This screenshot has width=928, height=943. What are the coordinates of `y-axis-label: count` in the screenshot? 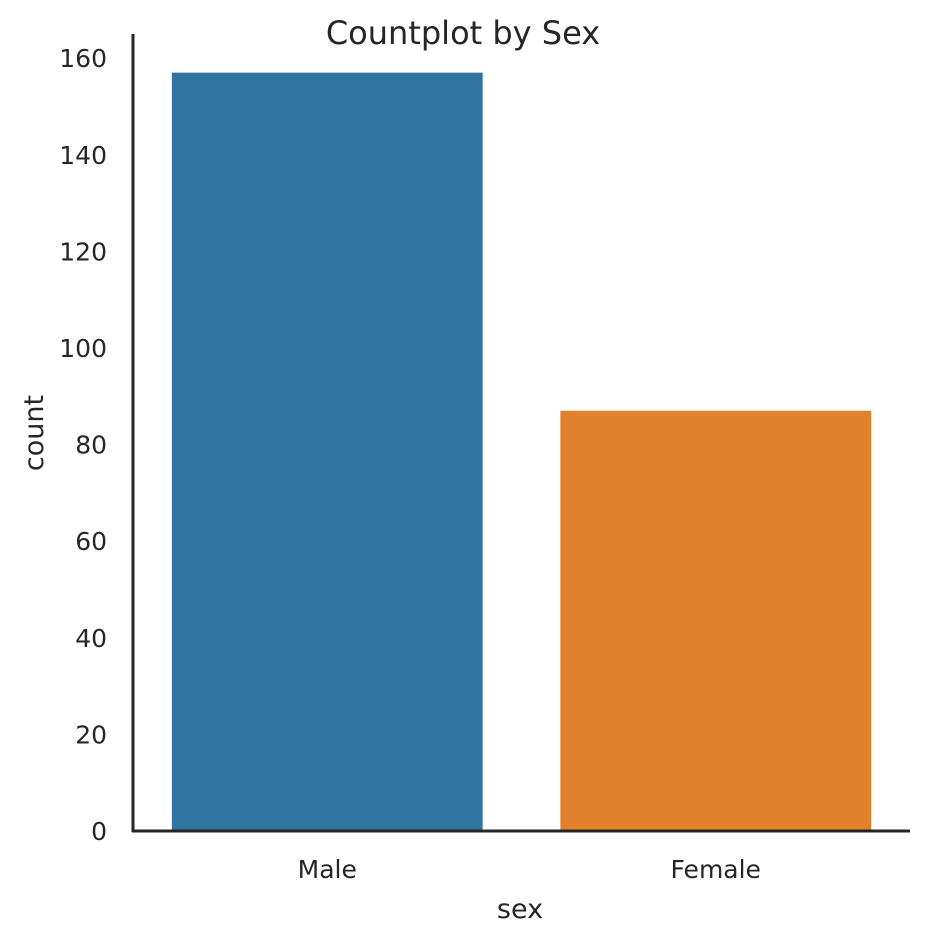 It's located at (34, 433).